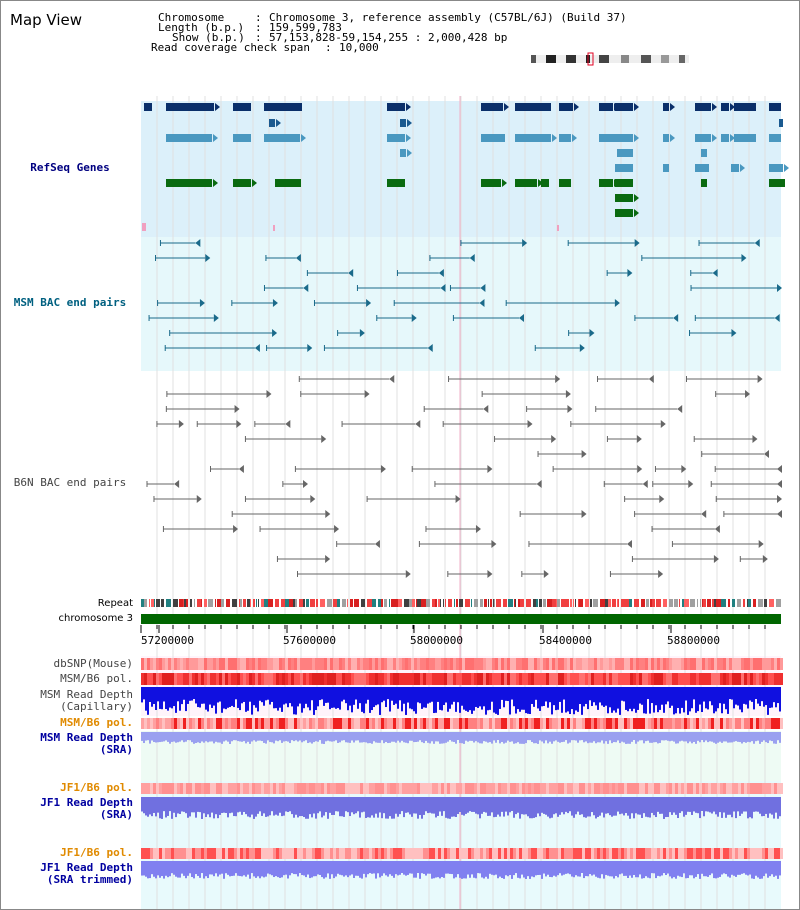 The image size is (800, 910). What do you see at coordinates (70, 167) in the screenshot?
I see `track-label-refseq: RefSeq Genes` at bounding box center [70, 167].